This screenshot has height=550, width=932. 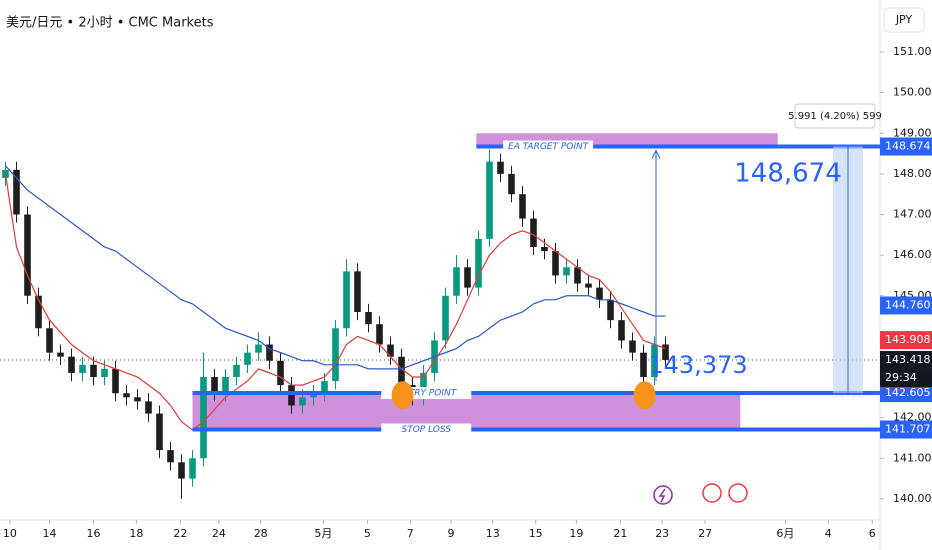 I want to click on price-label: 143.418, so click(x=908, y=359).